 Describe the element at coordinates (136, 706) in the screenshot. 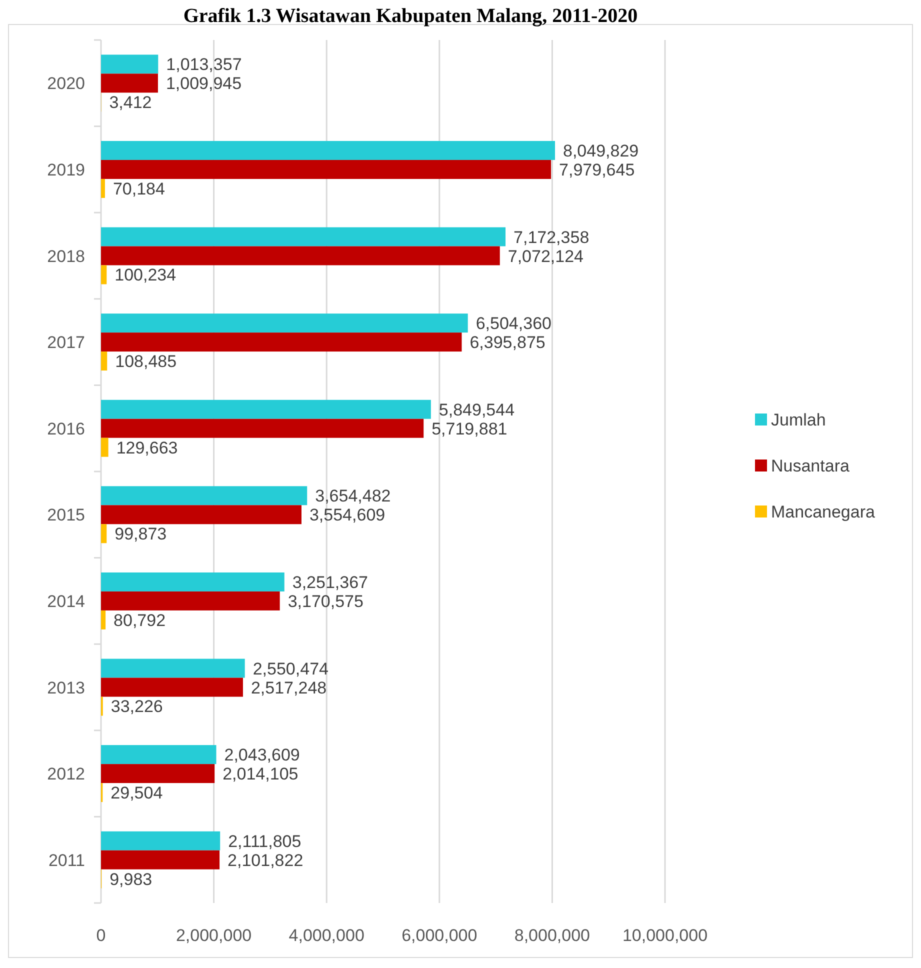

I see `data-label: 33,226` at that location.